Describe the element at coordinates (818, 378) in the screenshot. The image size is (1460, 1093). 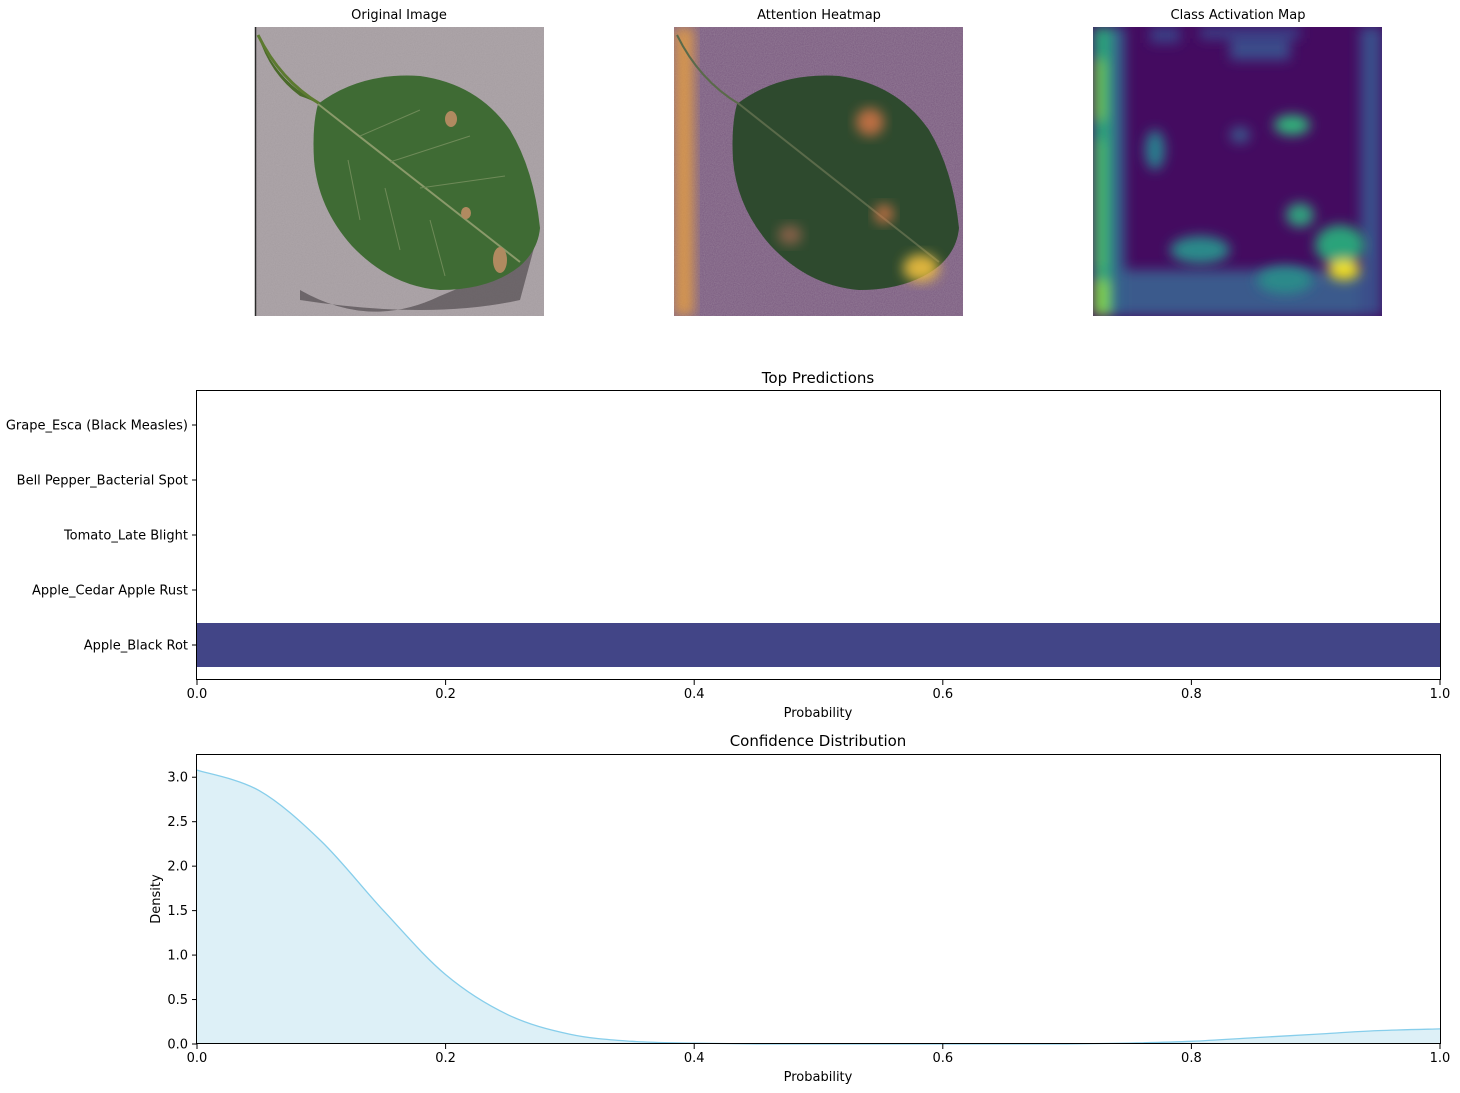
I see `chart-title: Top Predictions` at that location.